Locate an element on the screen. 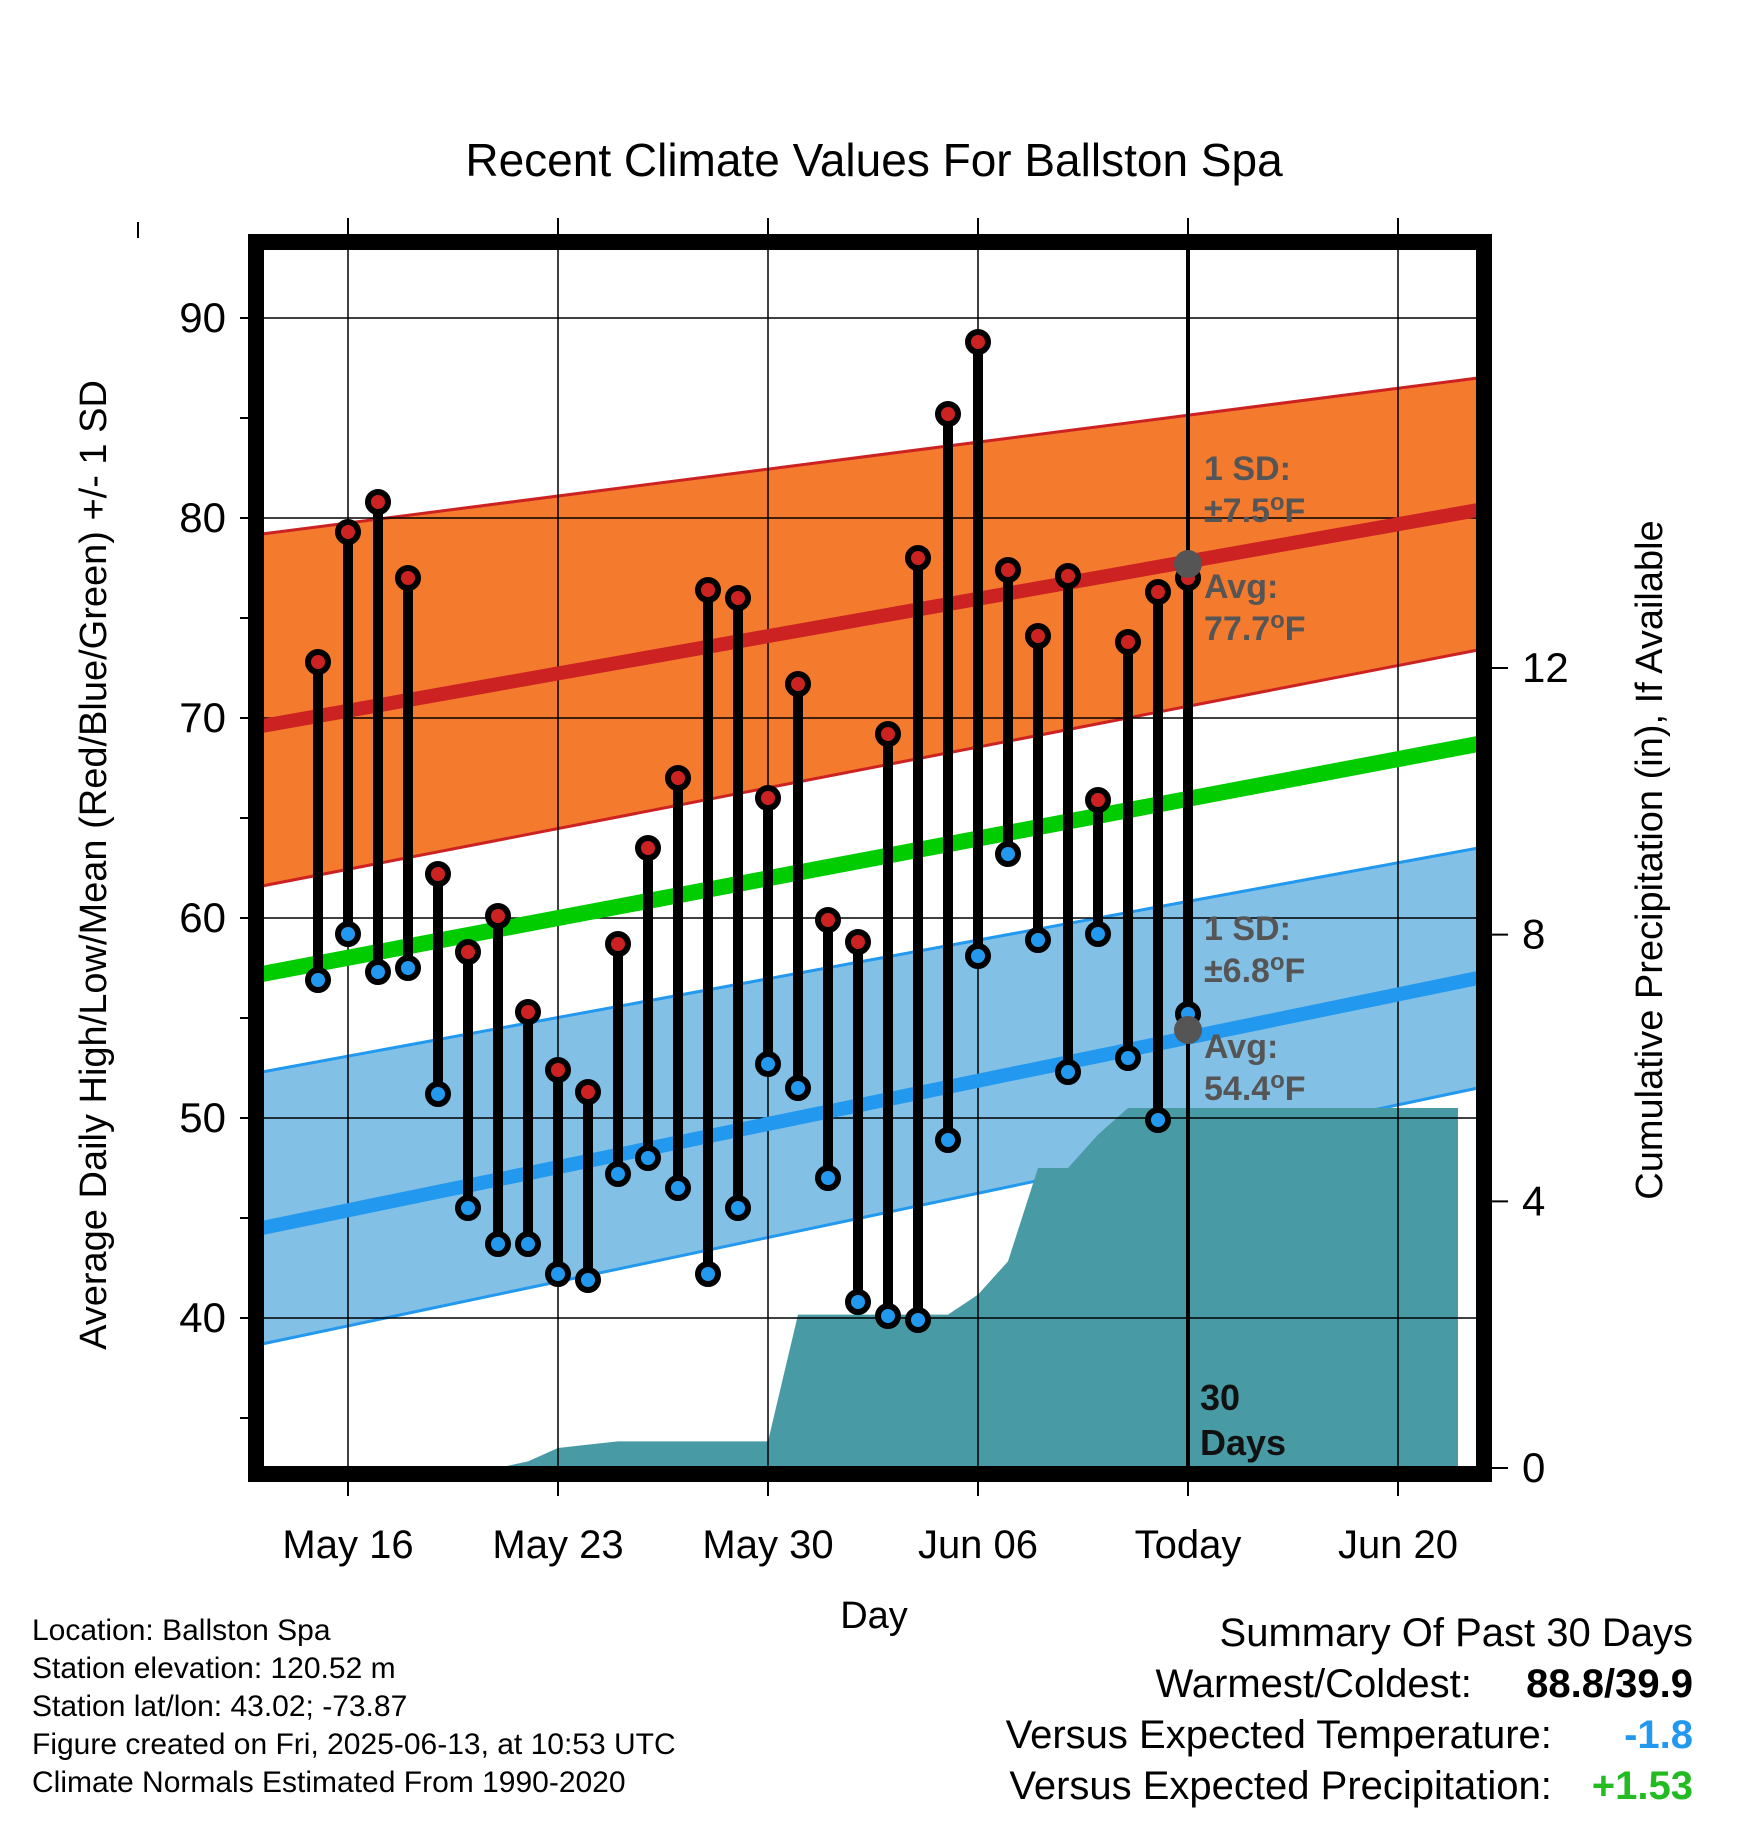 The width and height of the screenshot is (1748, 1828). y-tick-label-right: 4 is located at coordinates (1533, 1200).